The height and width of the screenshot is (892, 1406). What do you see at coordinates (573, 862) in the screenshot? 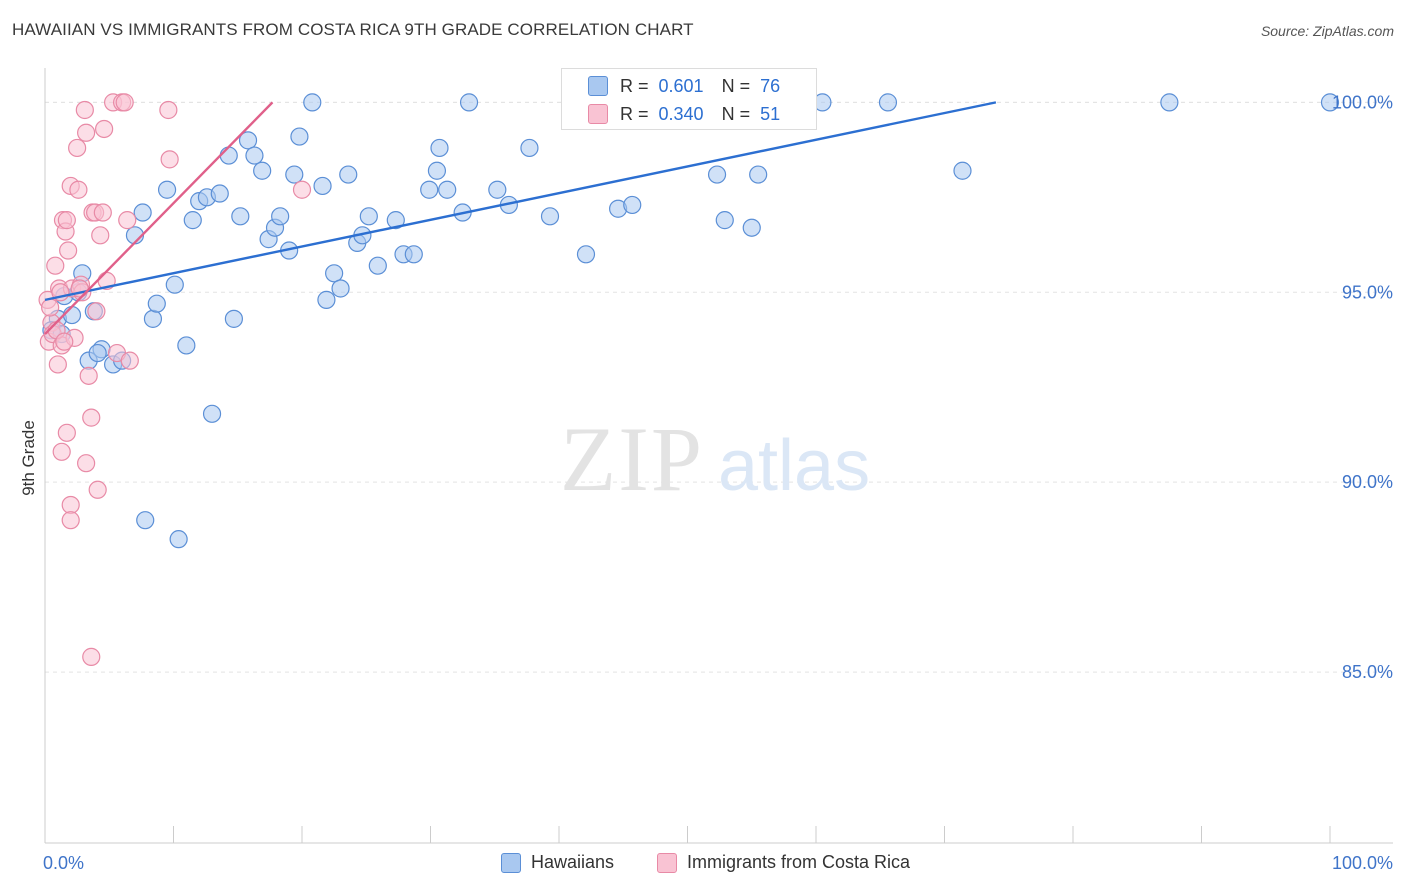
I see `legend-label-hawaiians: Hawaiians` at bounding box center [573, 862].